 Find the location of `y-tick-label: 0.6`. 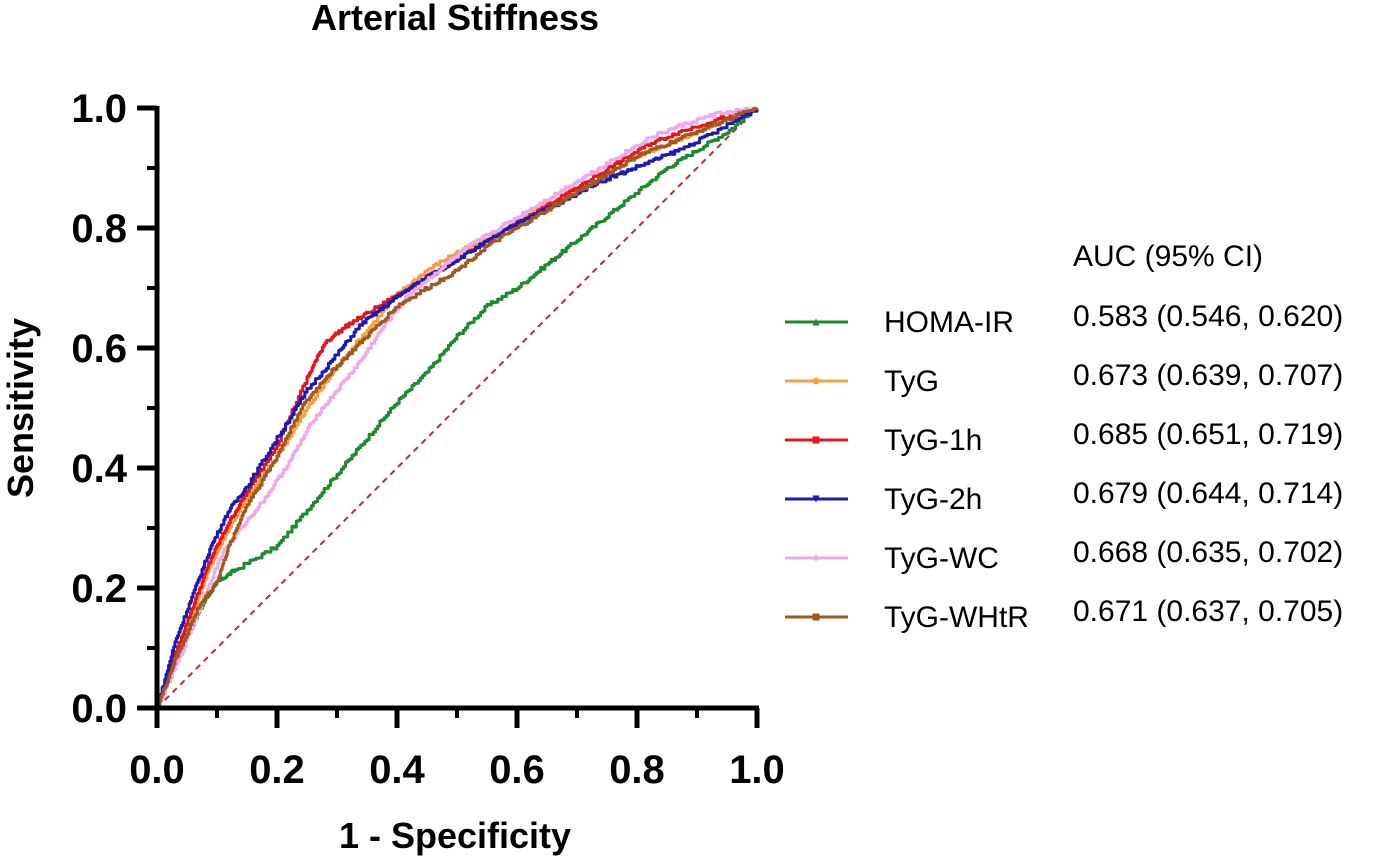

y-tick-label: 0.6 is located at coordinates (99, 349).